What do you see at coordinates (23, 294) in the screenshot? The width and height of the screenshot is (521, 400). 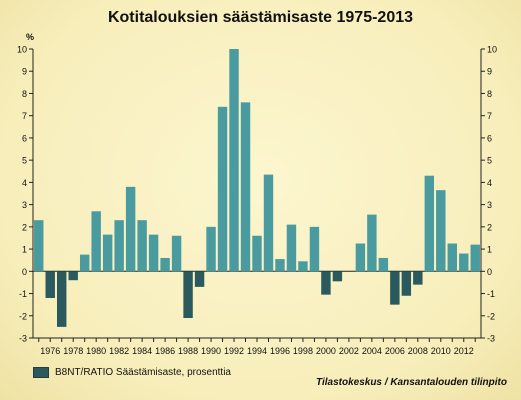 I see `y-tick-label-left: -1` at bounding box center [23, 294].